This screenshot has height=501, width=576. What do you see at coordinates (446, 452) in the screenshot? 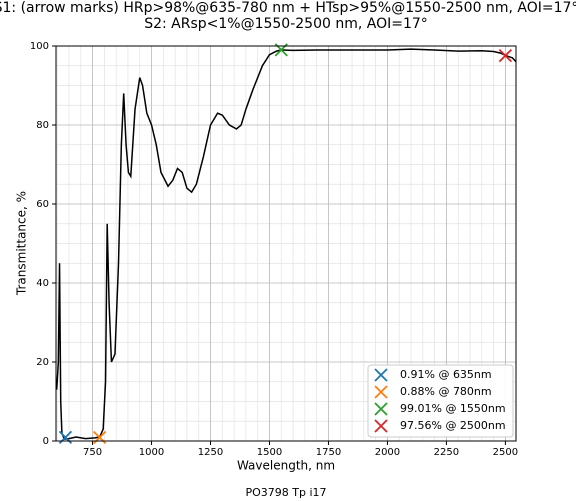
I see `x-tick-label: 2250` at bounding box center [446, 452].